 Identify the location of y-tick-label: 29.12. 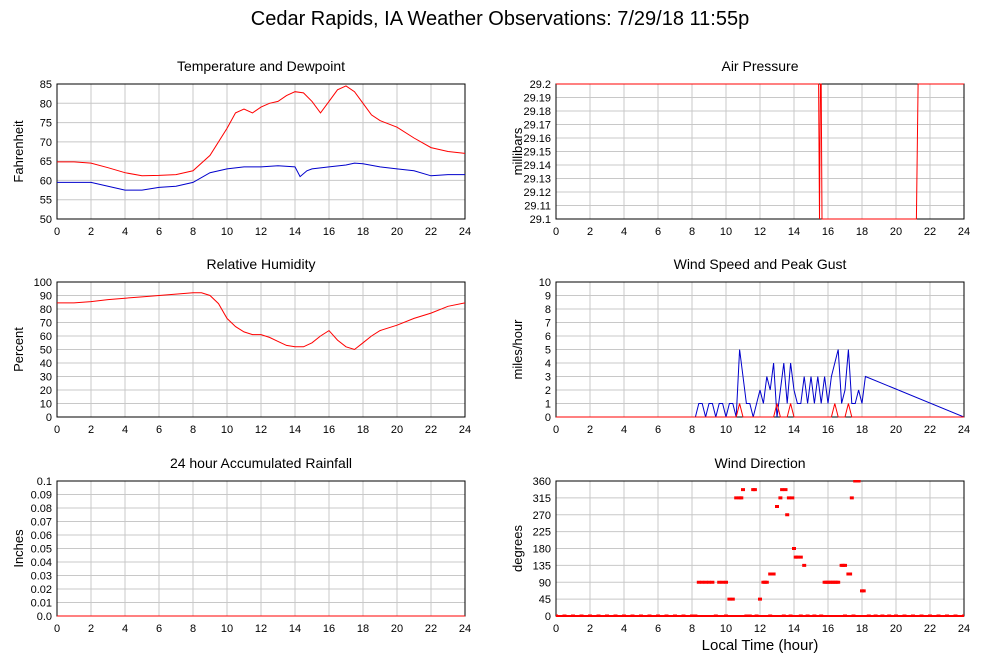
(537, 193).